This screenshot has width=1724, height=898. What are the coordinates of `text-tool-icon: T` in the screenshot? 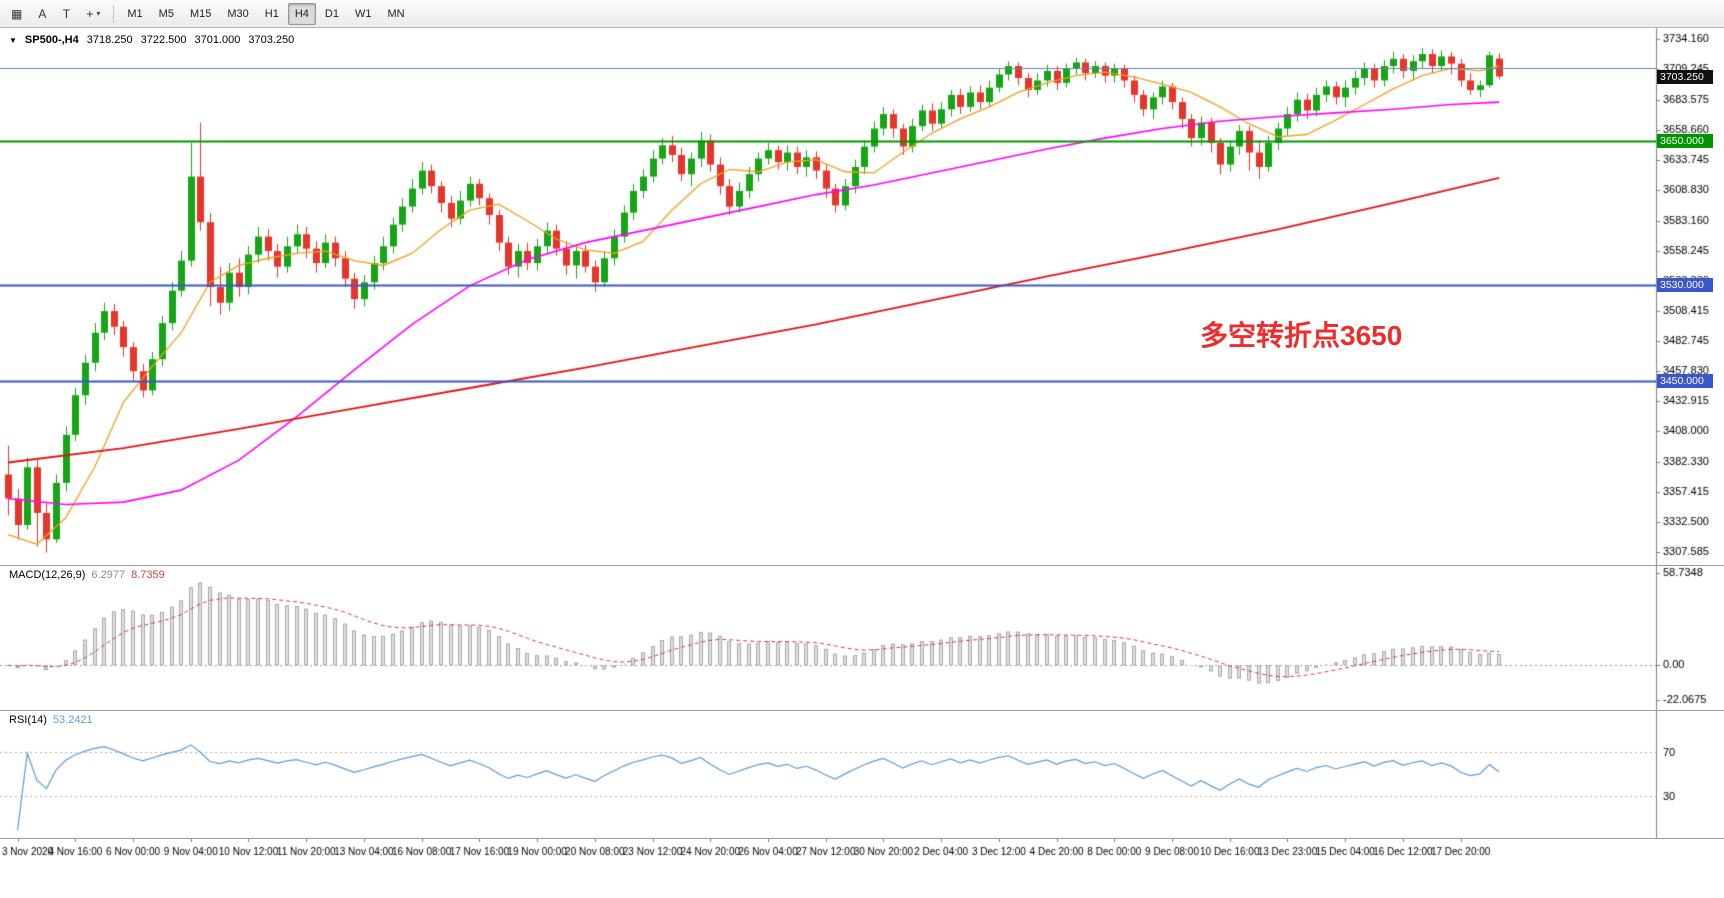 It's located at (66, 13).